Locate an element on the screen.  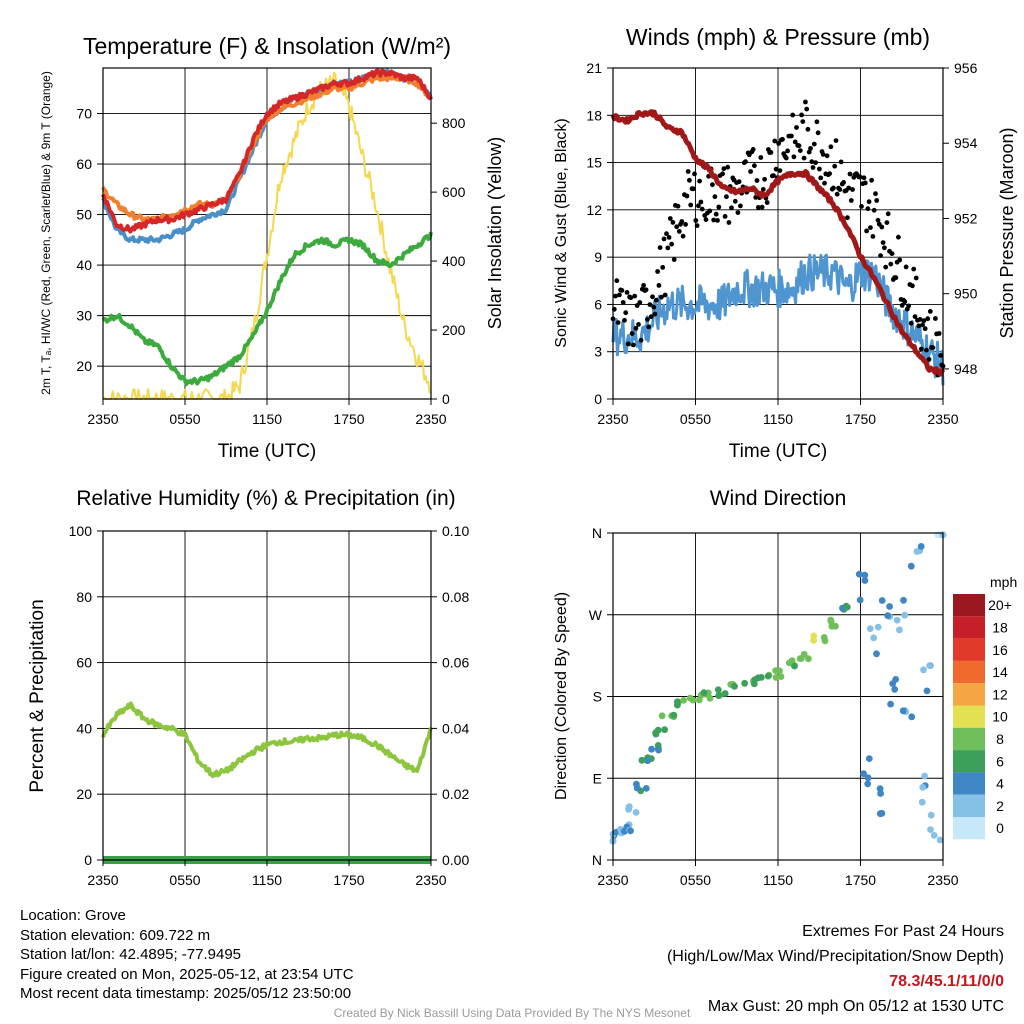
humidity-right-ytick-label: 0.10 is located at coordinates (455, 531).